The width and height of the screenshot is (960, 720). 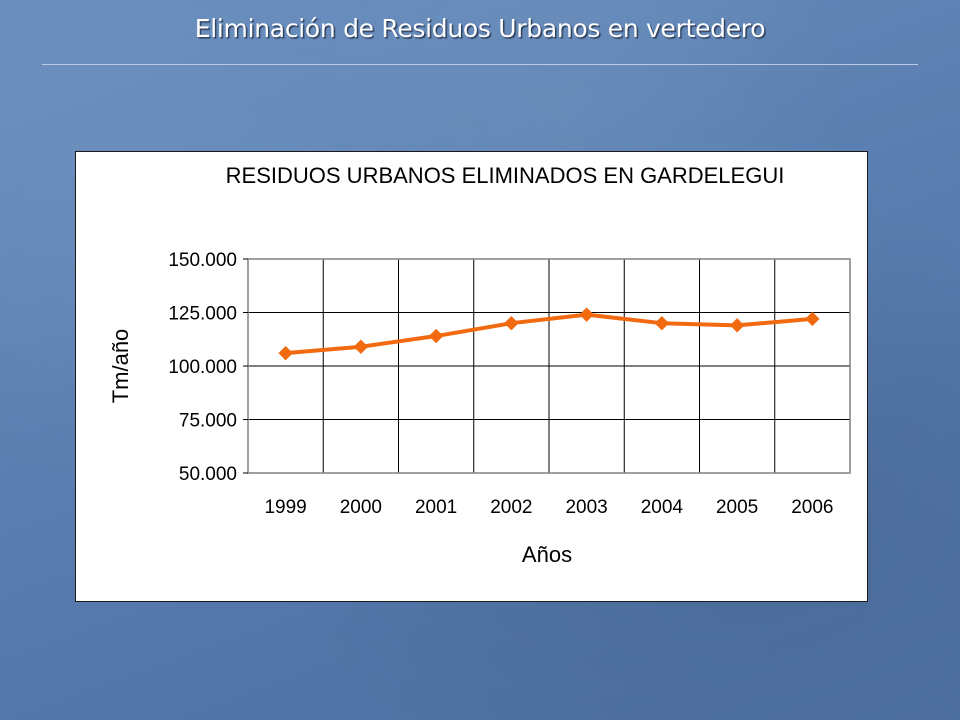 What do you see at coordinates (202, 260) in the screenshot?
I see `y-tick-label: 150.000` at bounding box center [202, 260].